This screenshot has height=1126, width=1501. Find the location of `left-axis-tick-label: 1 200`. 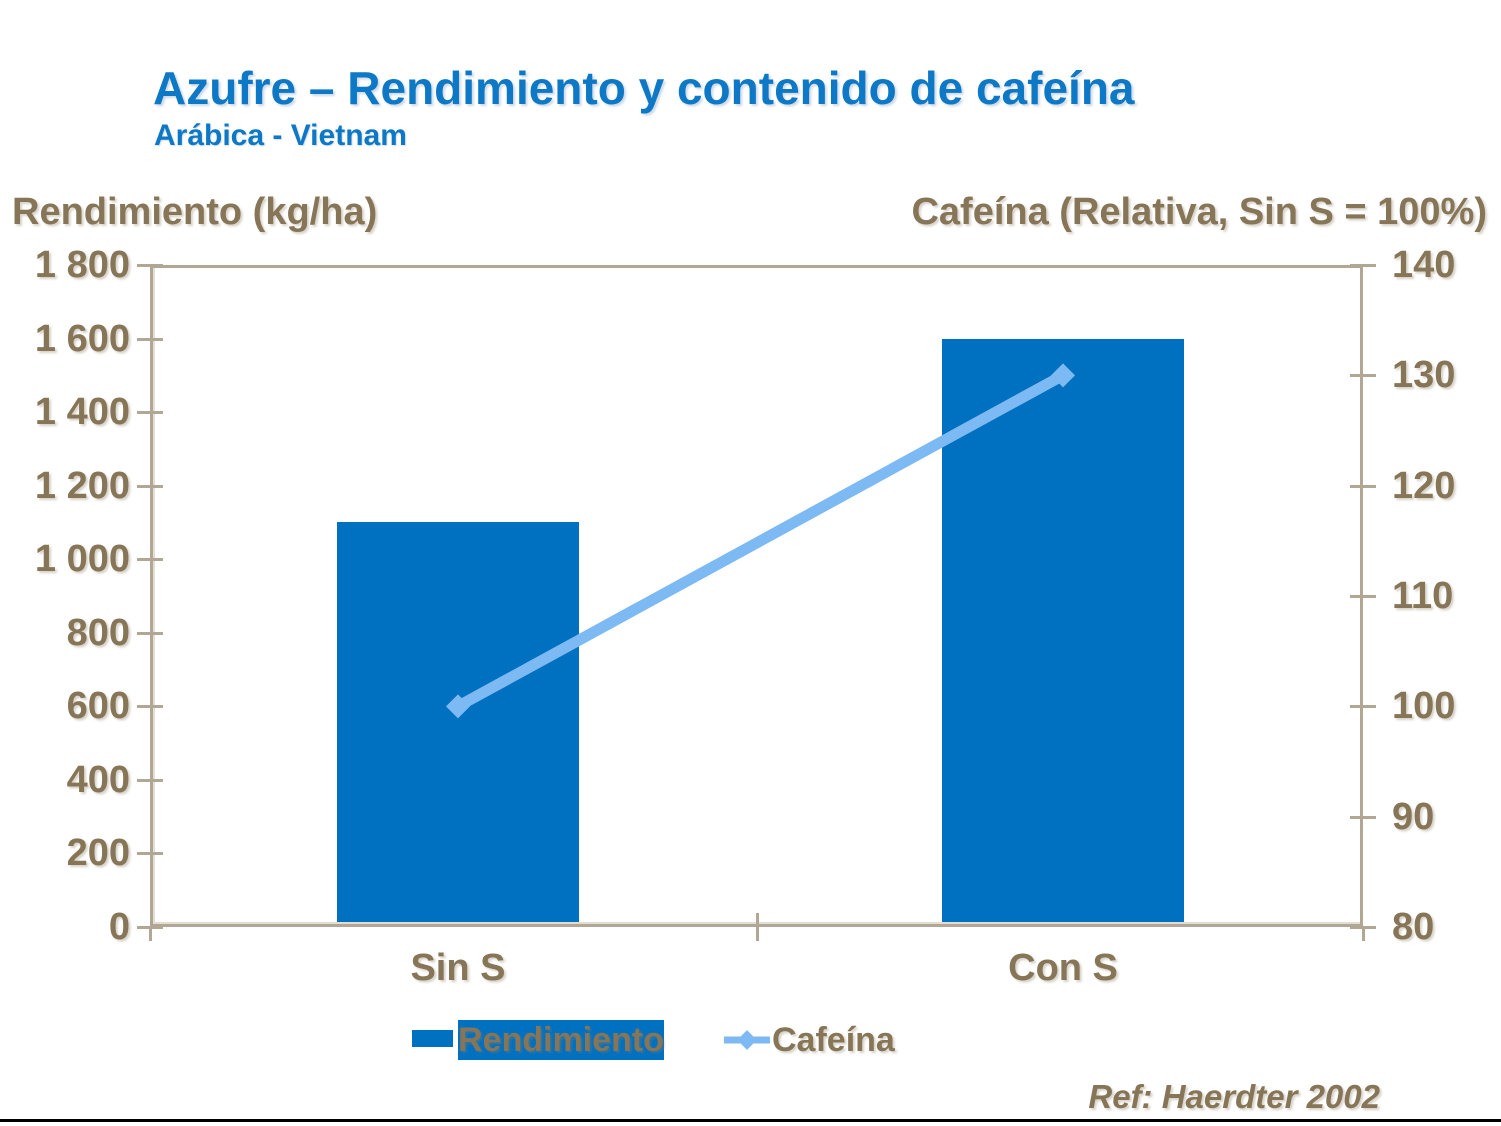

left-axis-tick-label: 1 200 is located at coordinates (82, 485).